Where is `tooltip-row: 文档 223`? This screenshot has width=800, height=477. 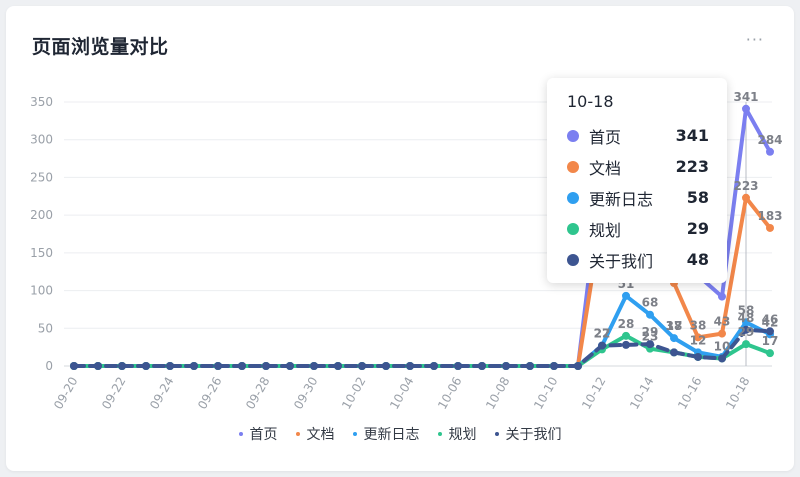
tooltip-row: 文档 223 is located at coordinates (638, 166).